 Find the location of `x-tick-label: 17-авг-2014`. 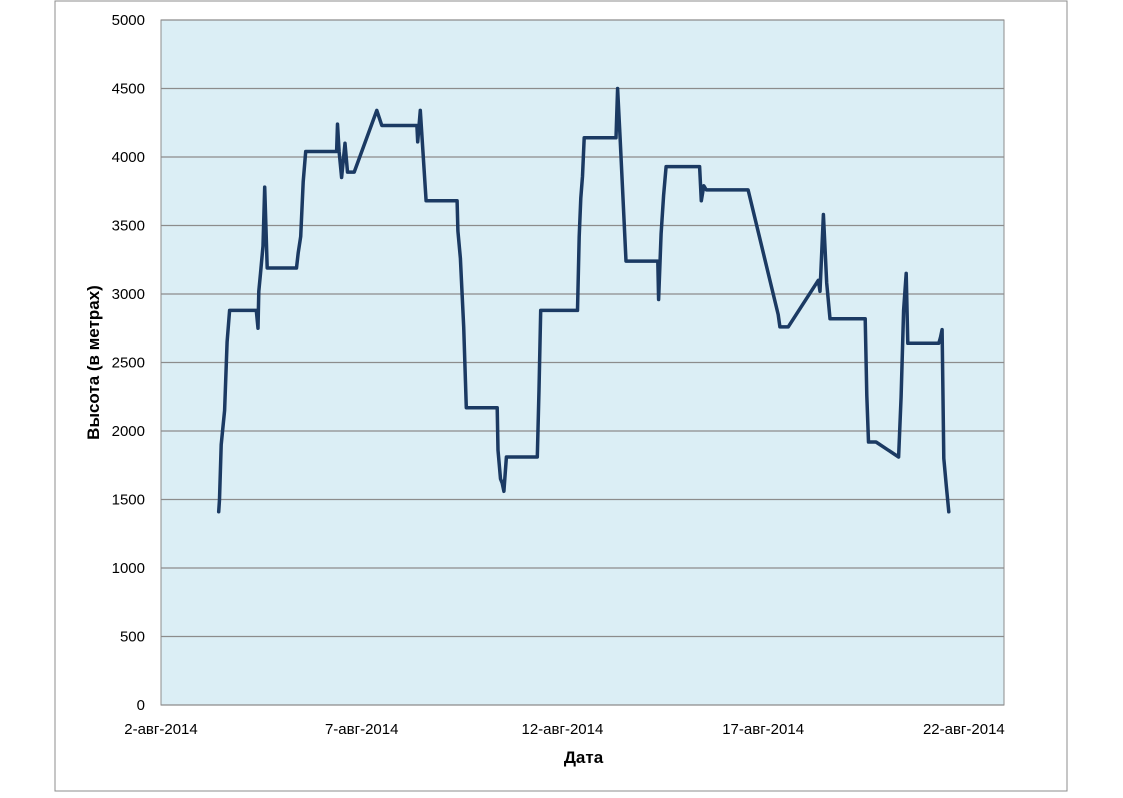

x-tick-label: 17-авг-2014 is located at coordinates (763, 729).